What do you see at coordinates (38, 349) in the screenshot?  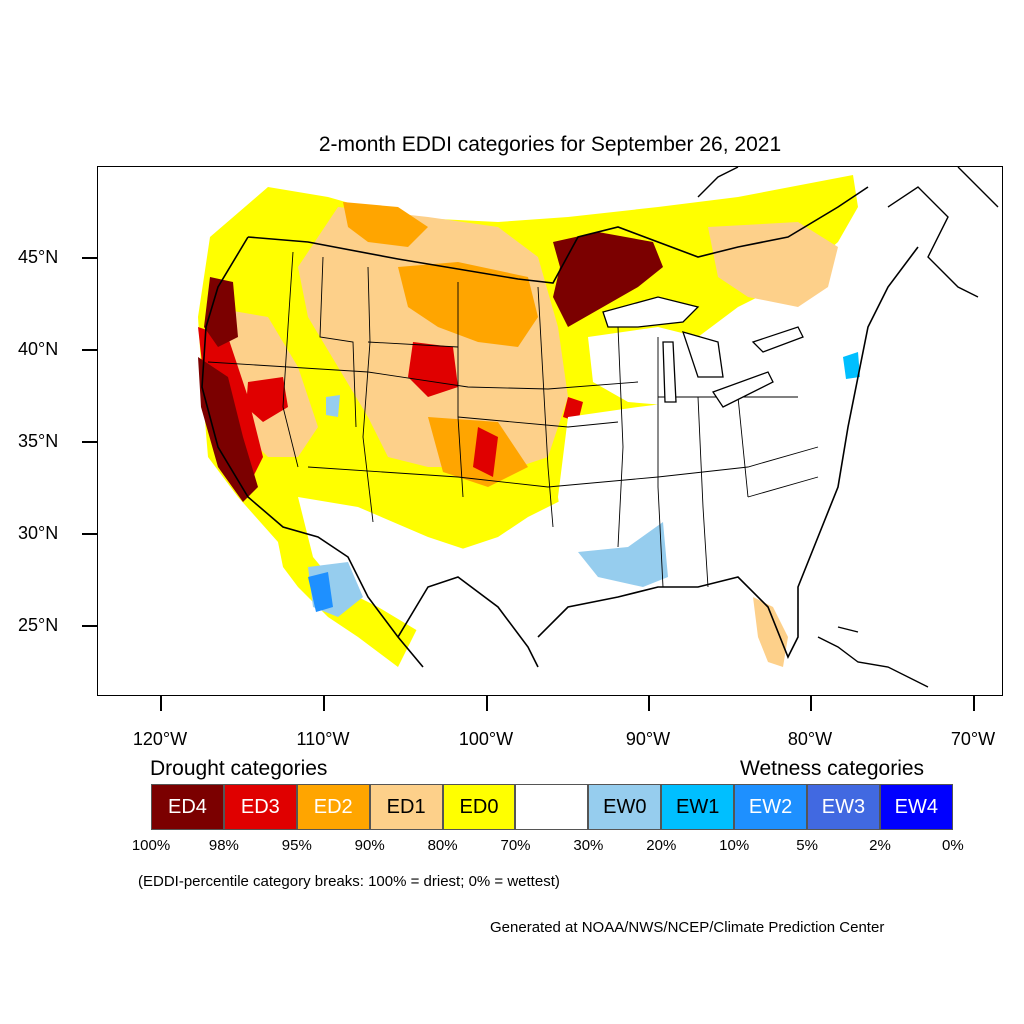 I see `lat-label-40: 40°N` at bounding box center [38, 349].